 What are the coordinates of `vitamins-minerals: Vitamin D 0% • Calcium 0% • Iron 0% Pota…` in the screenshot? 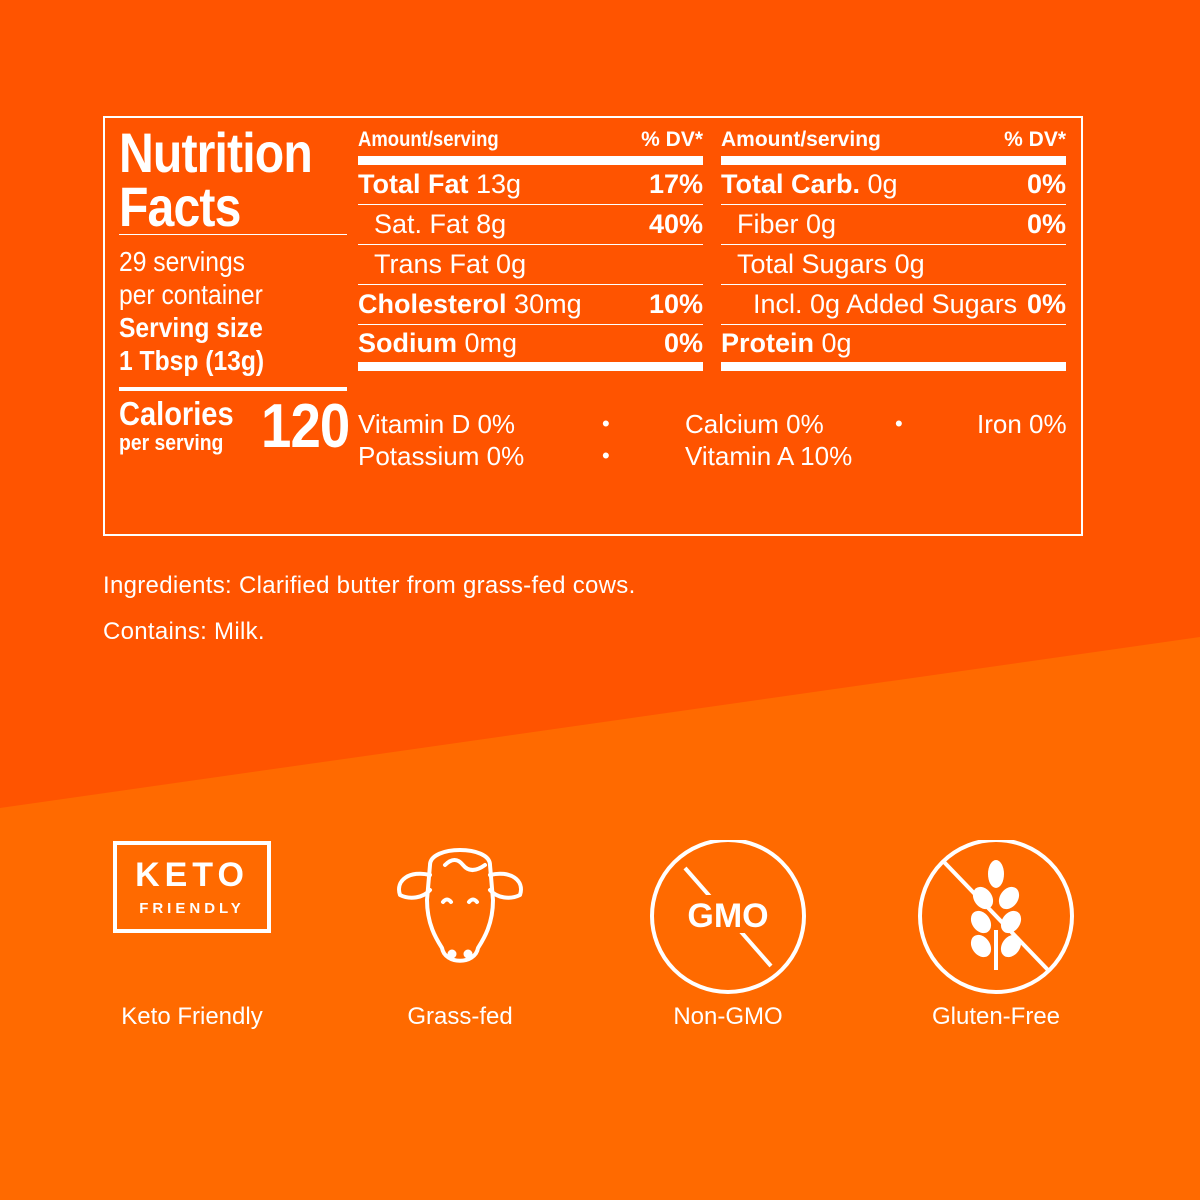 It's located at (714, 440).